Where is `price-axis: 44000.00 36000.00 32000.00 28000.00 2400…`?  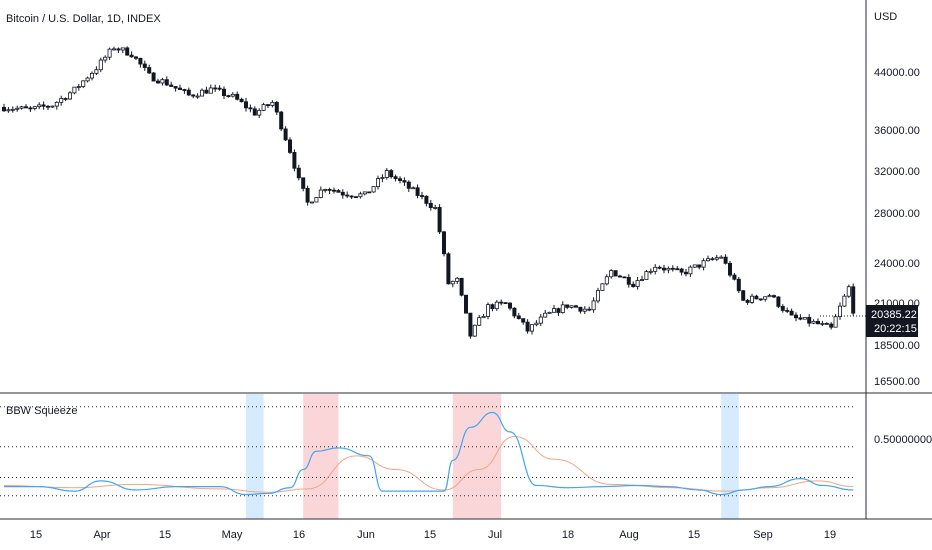 price-axis: 44000.00 36000.00 32000.00 28000.00 2400… is located at coordinates (897, 227).